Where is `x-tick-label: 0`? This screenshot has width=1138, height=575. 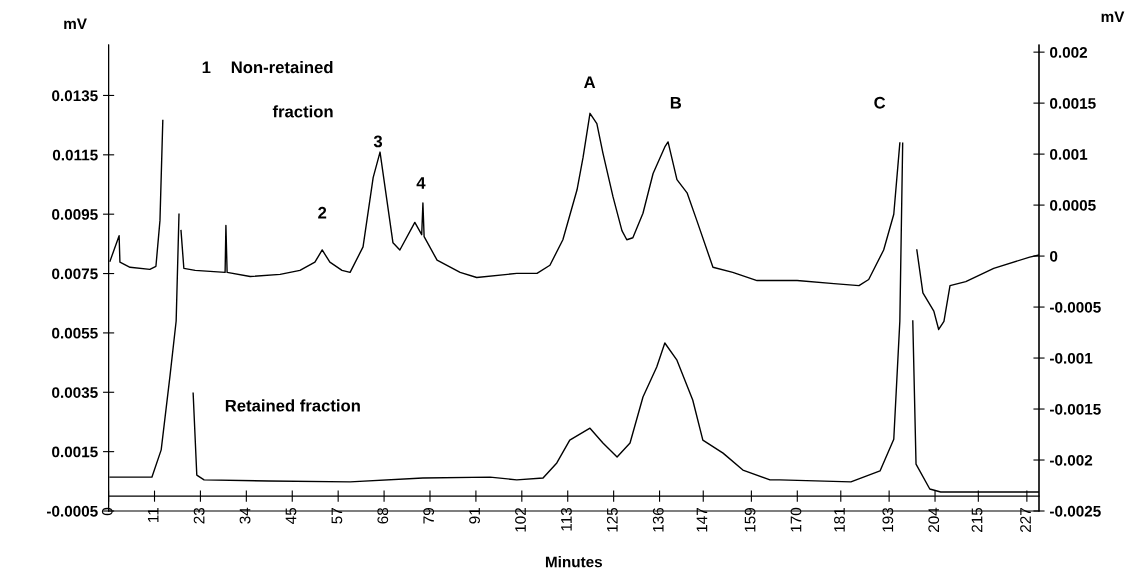 x-tick-label: 0 is located at coordinates (107, 511).